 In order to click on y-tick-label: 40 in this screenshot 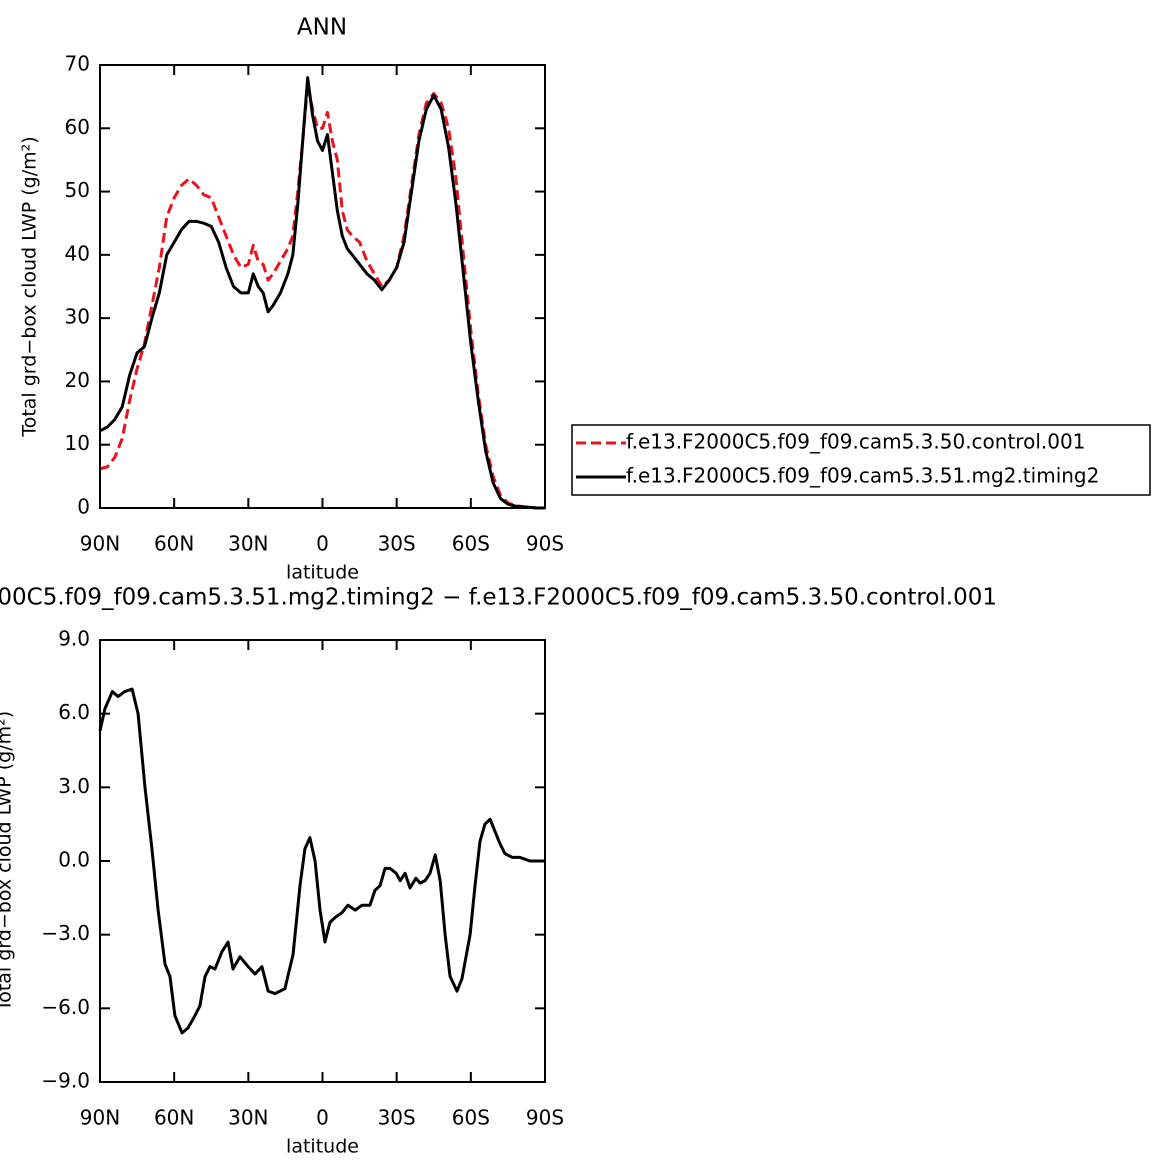, I will do `click(77, 253)`.